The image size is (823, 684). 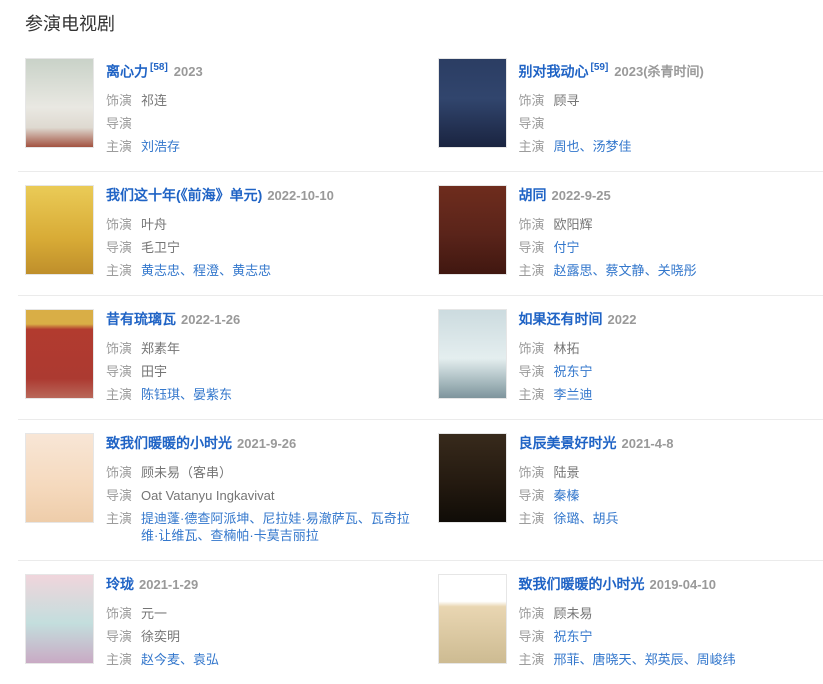 What do you see at coordinates (263, 348) in the screenshot?
I see `role-row: 饰演 郑素年` at bounding box center [263, 348].